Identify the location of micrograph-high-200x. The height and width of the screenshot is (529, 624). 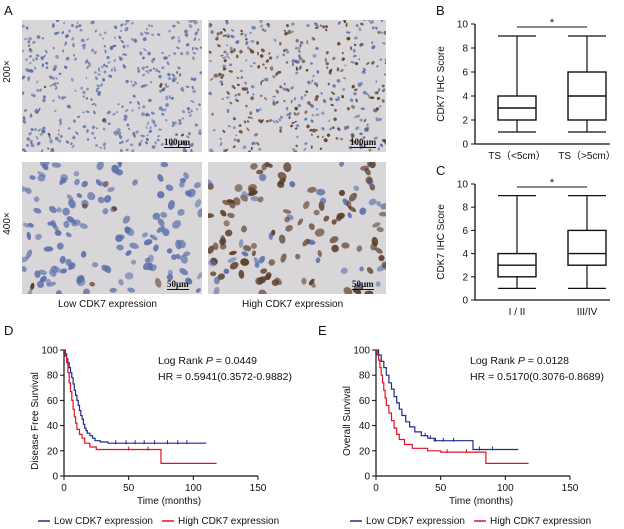
(297, 86).